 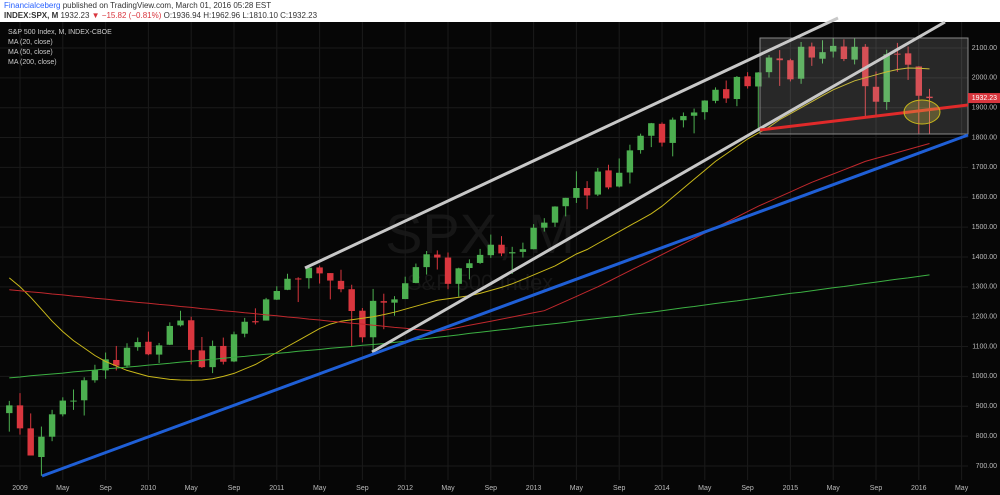 I want to click on legend-entry: MA (50, close), so click(x=30, y=52).